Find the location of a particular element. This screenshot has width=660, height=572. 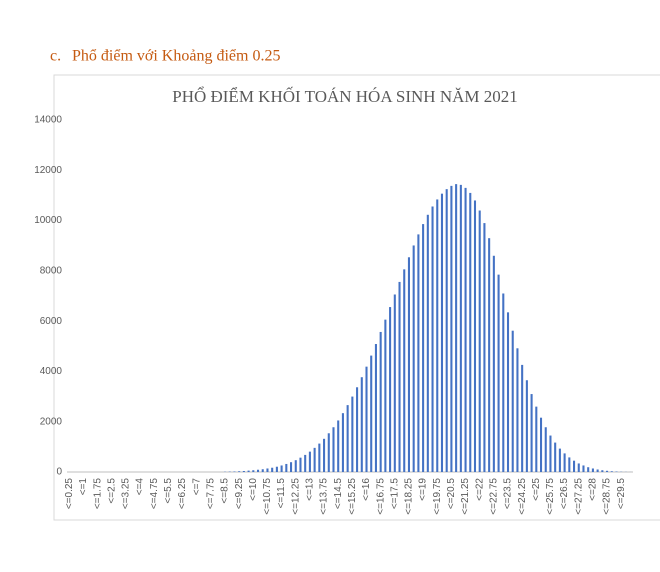

x-tick-label: <=19 is located at coordinates (423, 489).